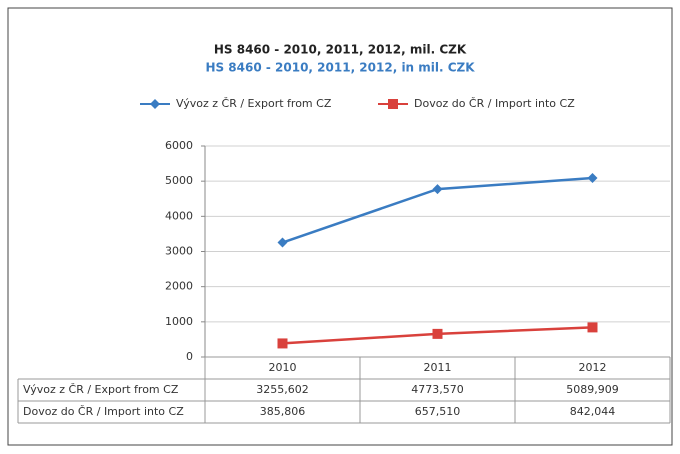  Describe the element at coordinates (179, 321) in the screenshot. I see `y-tick-label: 1000` at that location.